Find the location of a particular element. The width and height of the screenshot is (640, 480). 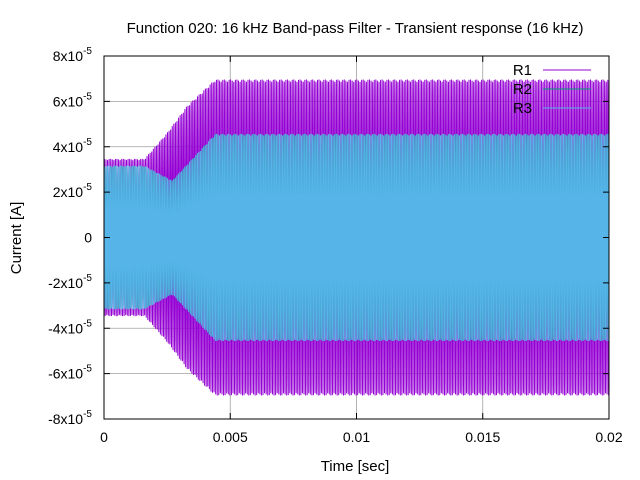

y-tick-label: 2x10⁻⁵ is located at coordinates (73, 191).